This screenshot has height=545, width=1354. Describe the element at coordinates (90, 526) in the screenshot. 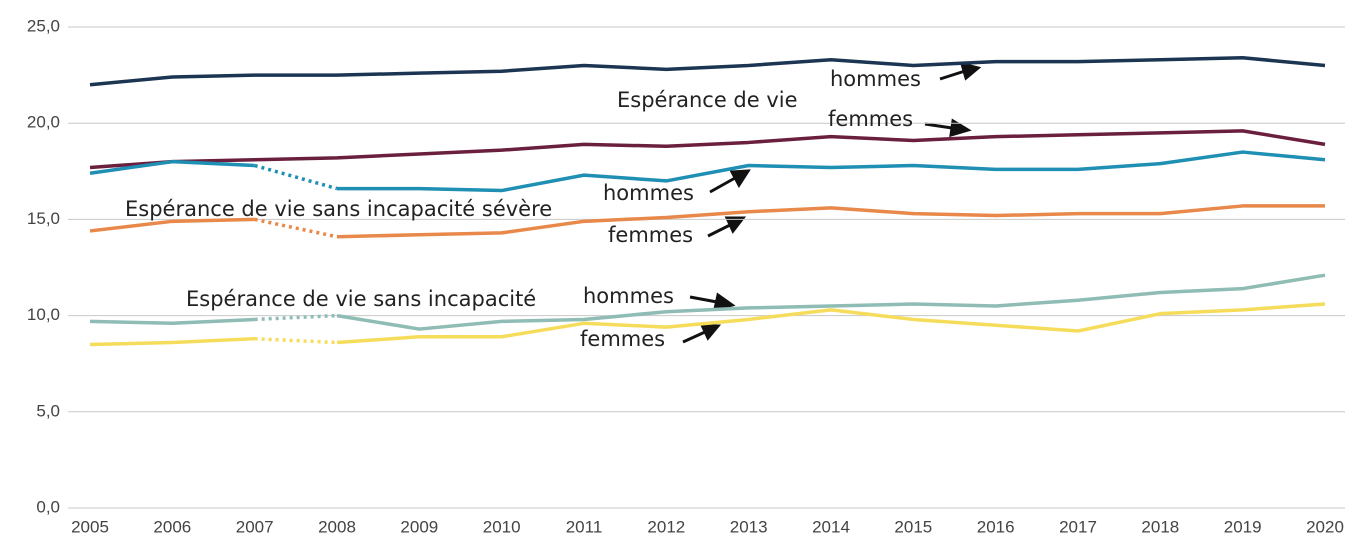

I see `x-tick-label: 2005` at that location.